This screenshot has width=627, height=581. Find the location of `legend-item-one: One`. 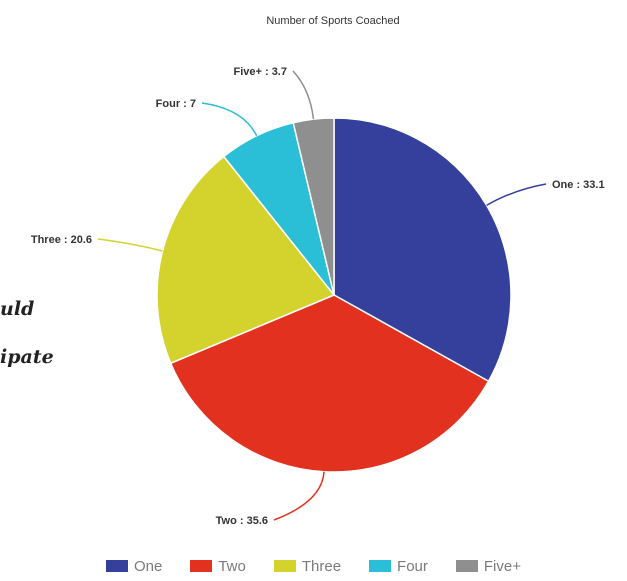

legend-item-one: One is located at coordinates (134, 566).